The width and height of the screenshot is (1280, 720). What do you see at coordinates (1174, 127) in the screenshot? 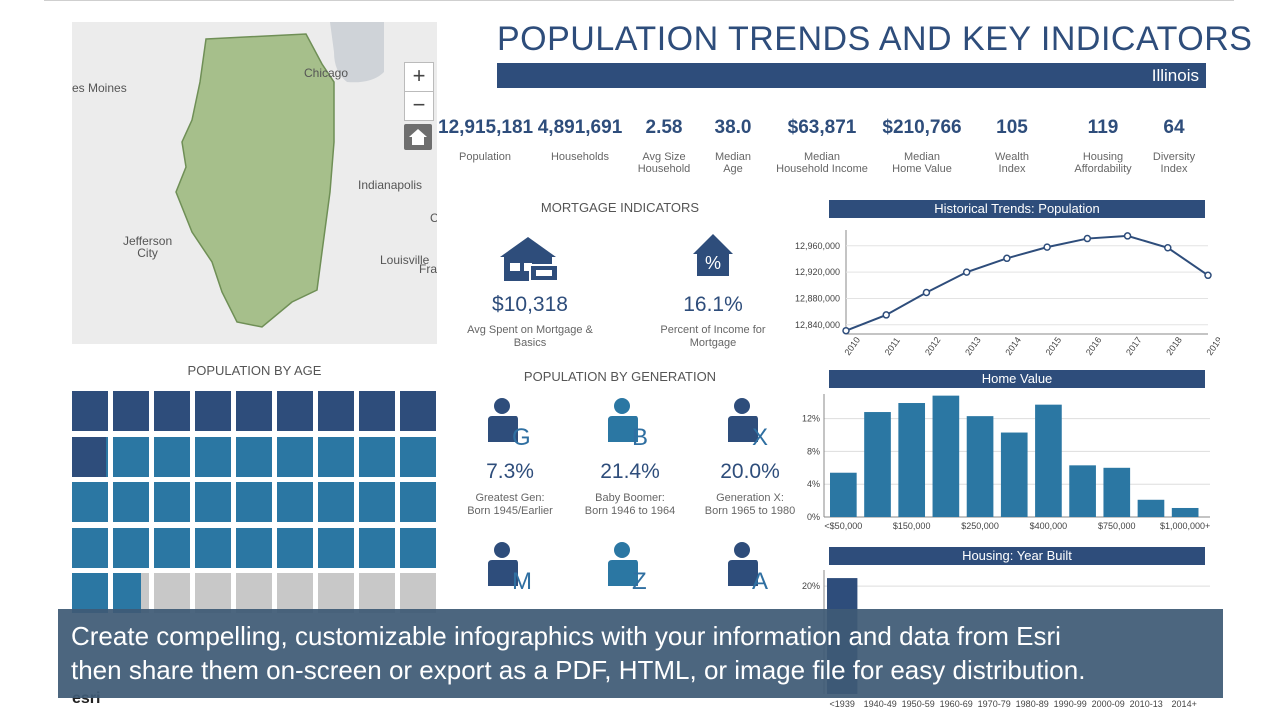
I see `kpi-value: 64` at bounding box center [1174, 127].